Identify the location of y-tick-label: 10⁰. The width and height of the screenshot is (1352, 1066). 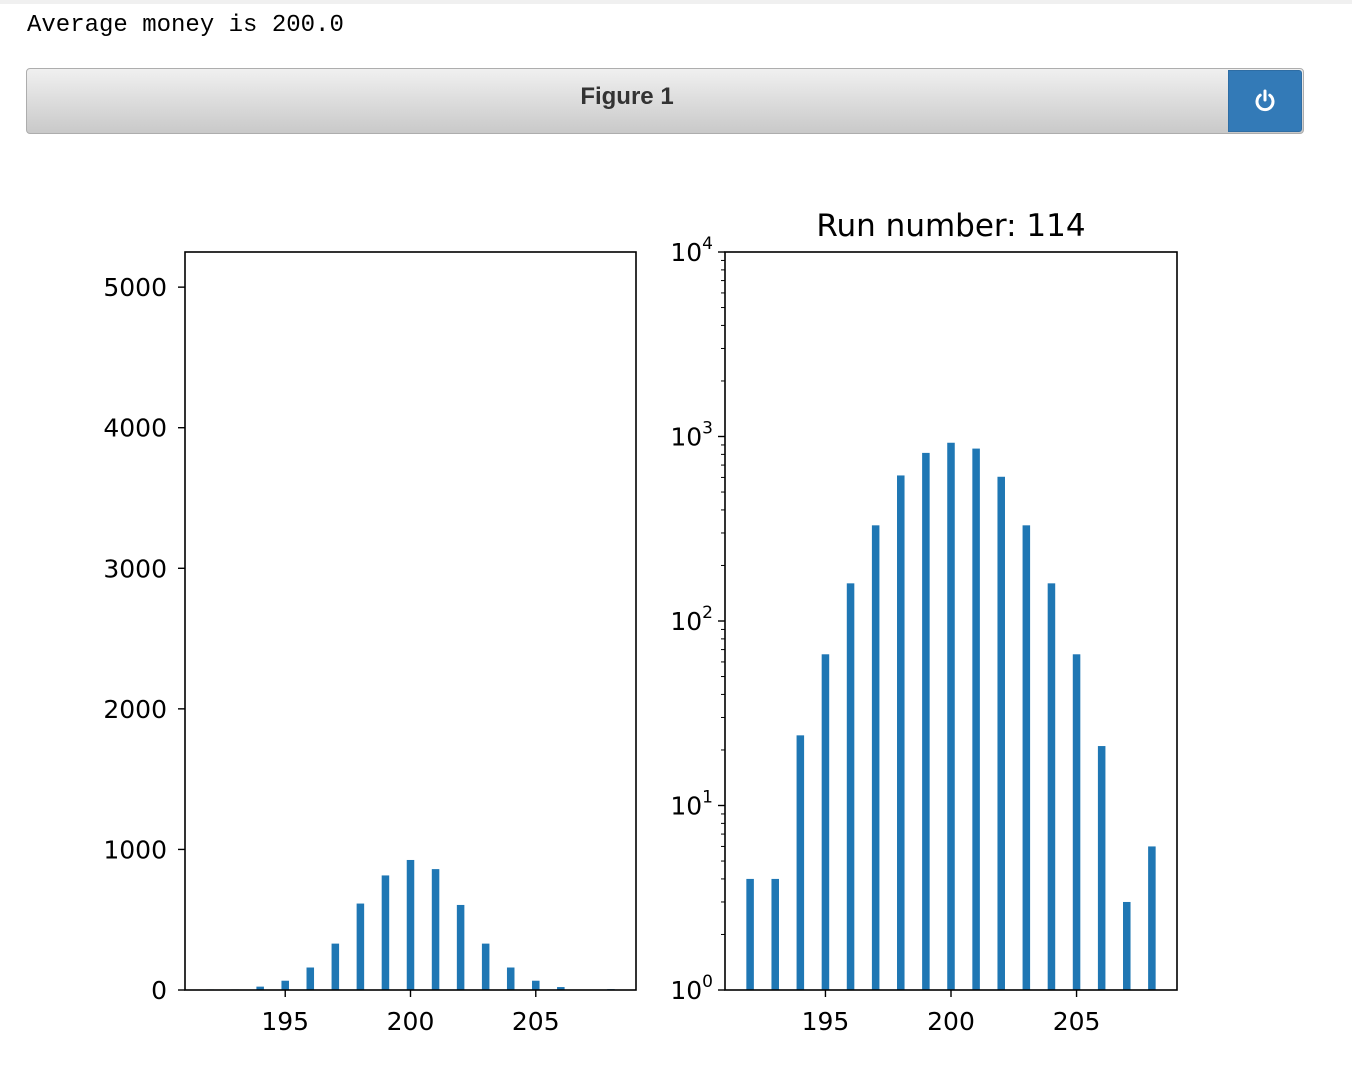
(691, 988).